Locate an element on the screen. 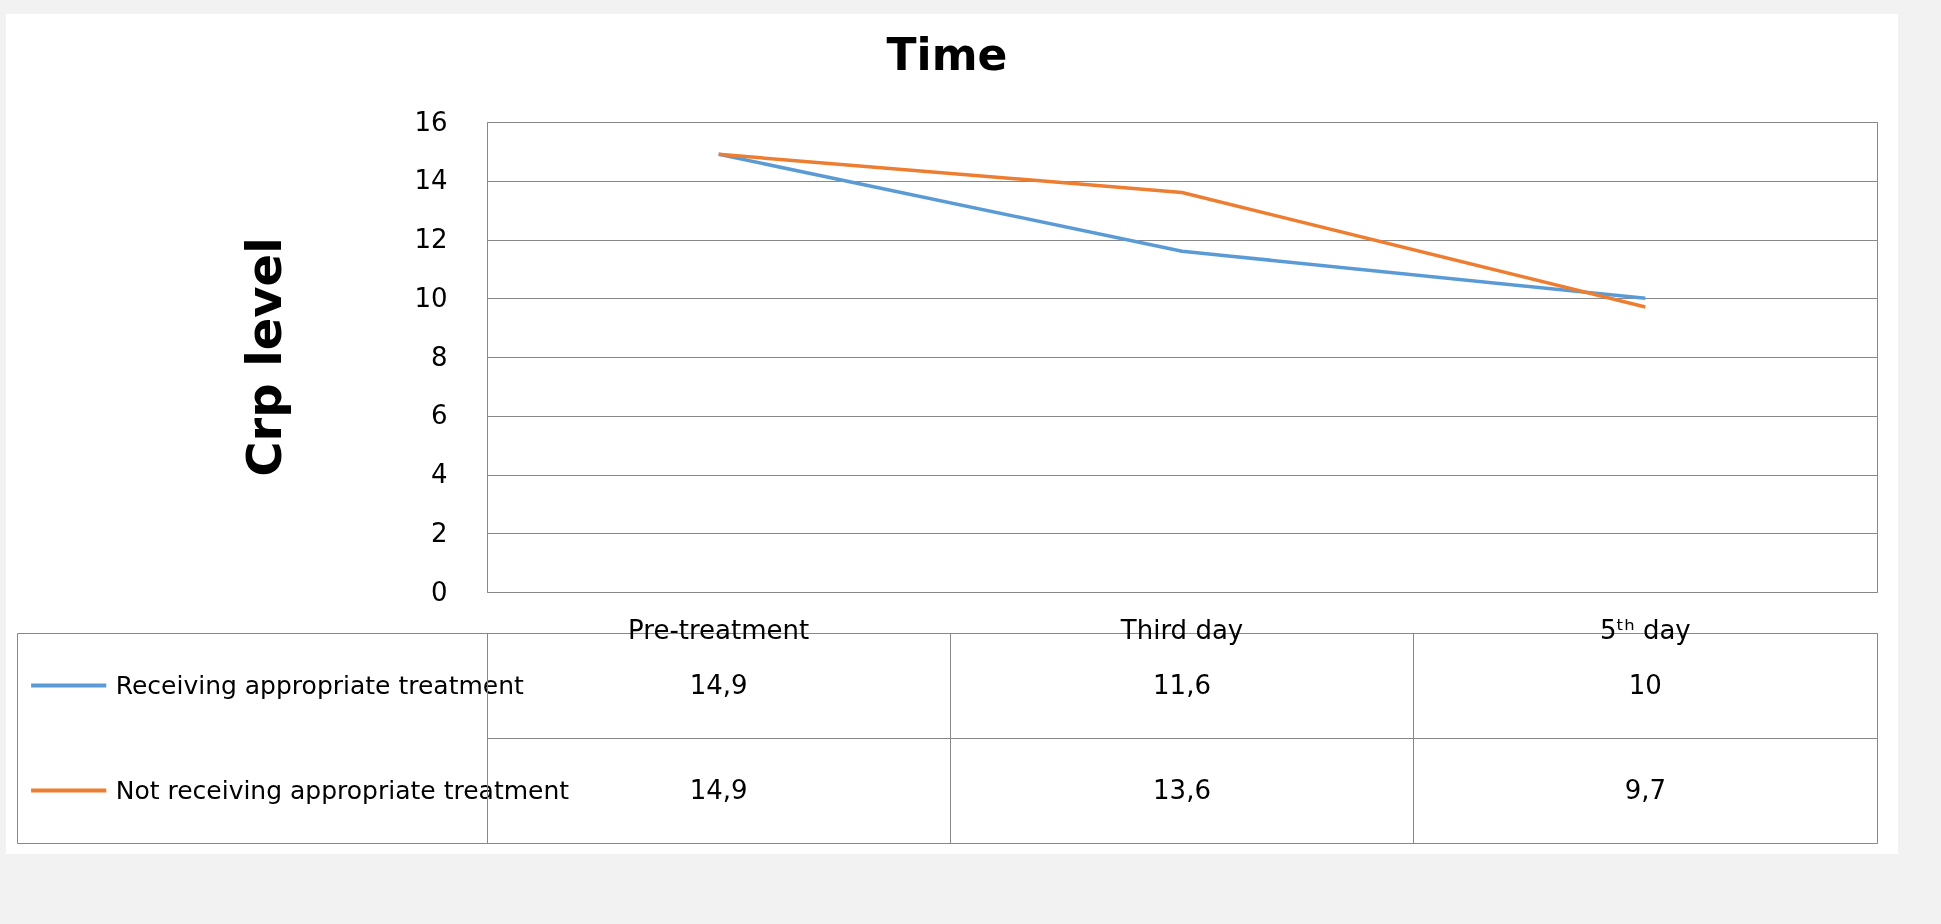 Image resolution: width=1941 pixels, height=924 pixels. y-tick-label: 4 is located at coordinates (439, 474).